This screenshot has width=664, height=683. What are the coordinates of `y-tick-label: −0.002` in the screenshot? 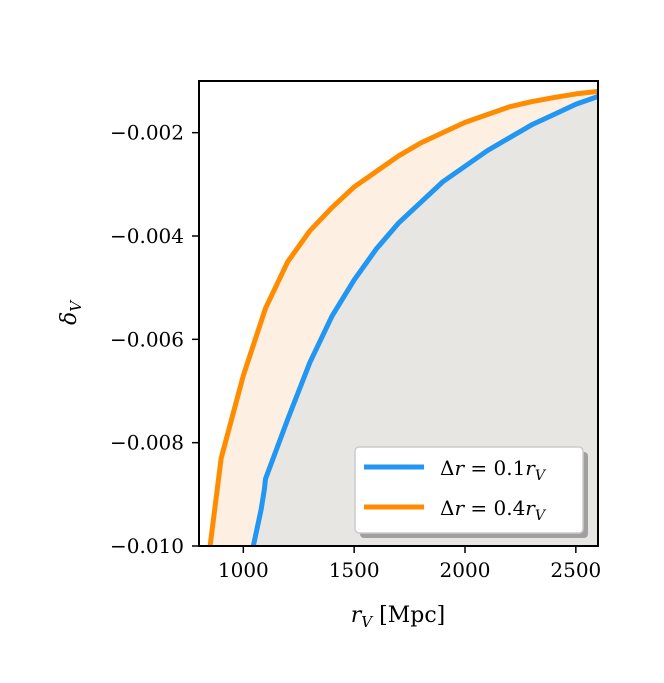 It's located at (147, 133).